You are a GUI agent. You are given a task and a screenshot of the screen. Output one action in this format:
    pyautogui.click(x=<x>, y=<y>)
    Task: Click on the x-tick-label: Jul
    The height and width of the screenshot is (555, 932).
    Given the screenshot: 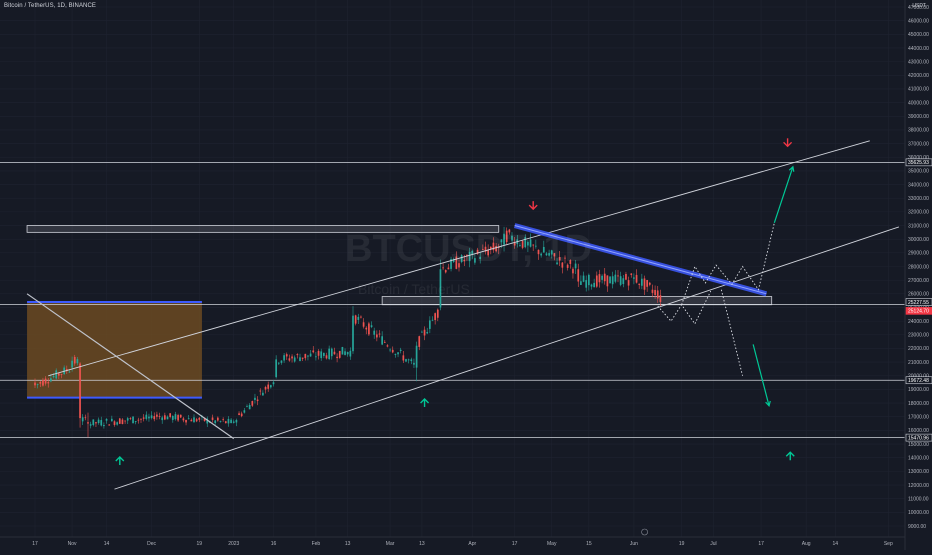 What is the action you would take?
    pyautogui.click(x=713, y=544)
    